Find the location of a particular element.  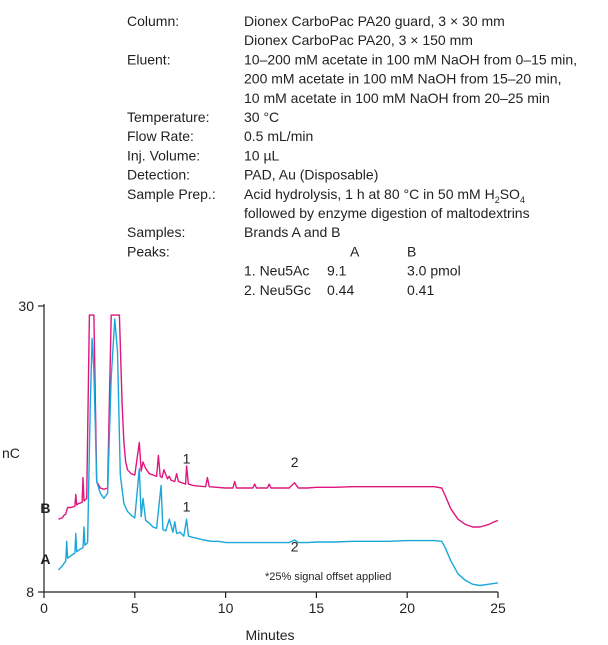

x-tick-label: 25 is located at coordinates (498, 608).